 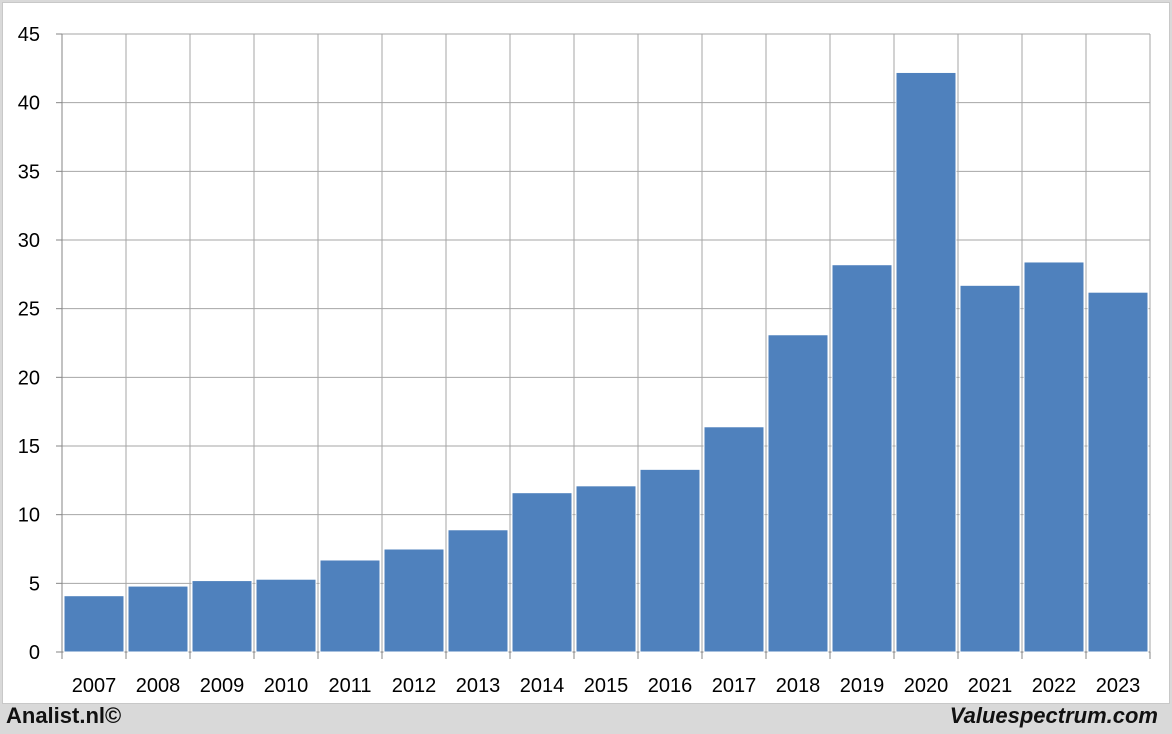 I want to click on y-tick-label: 40, so click(x=29, y=104).